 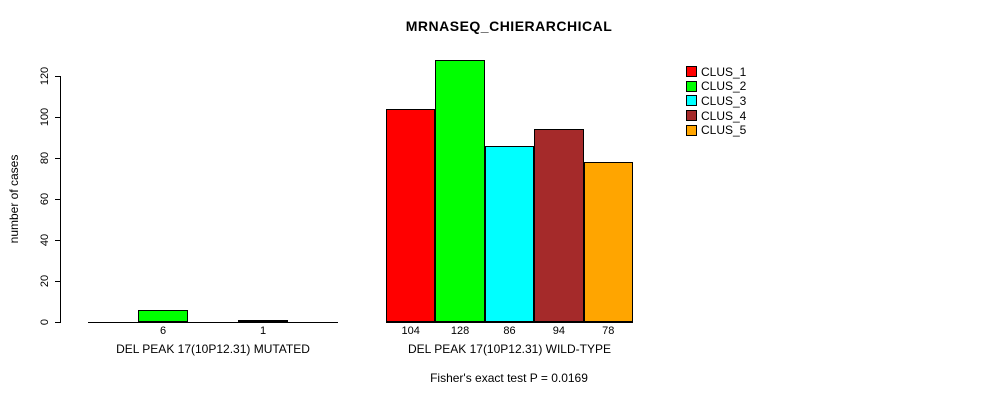 I want to click on legend-label: CLUS_1, so click(x=724, y=71).